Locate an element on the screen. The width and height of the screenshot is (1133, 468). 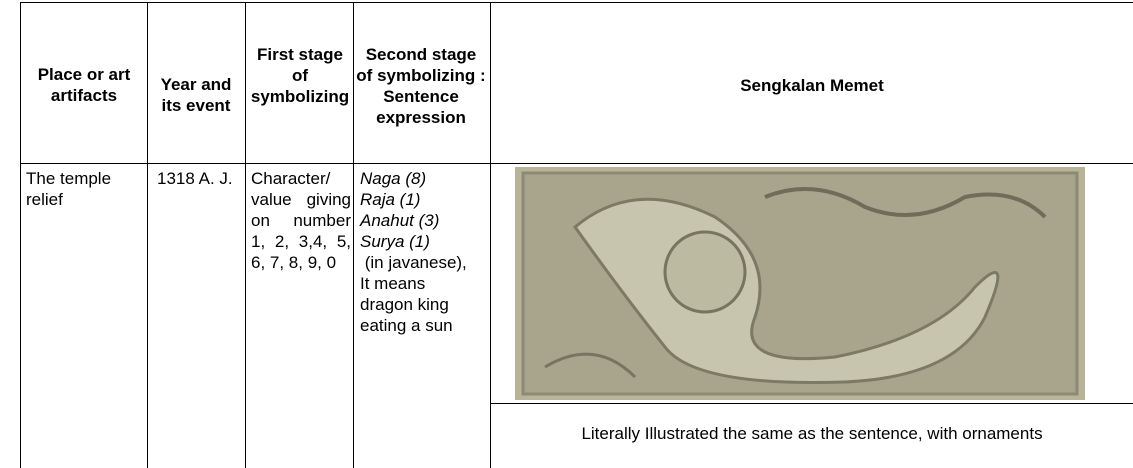
header-cell: Place or art artifacts is located at coordinates (84, 85).